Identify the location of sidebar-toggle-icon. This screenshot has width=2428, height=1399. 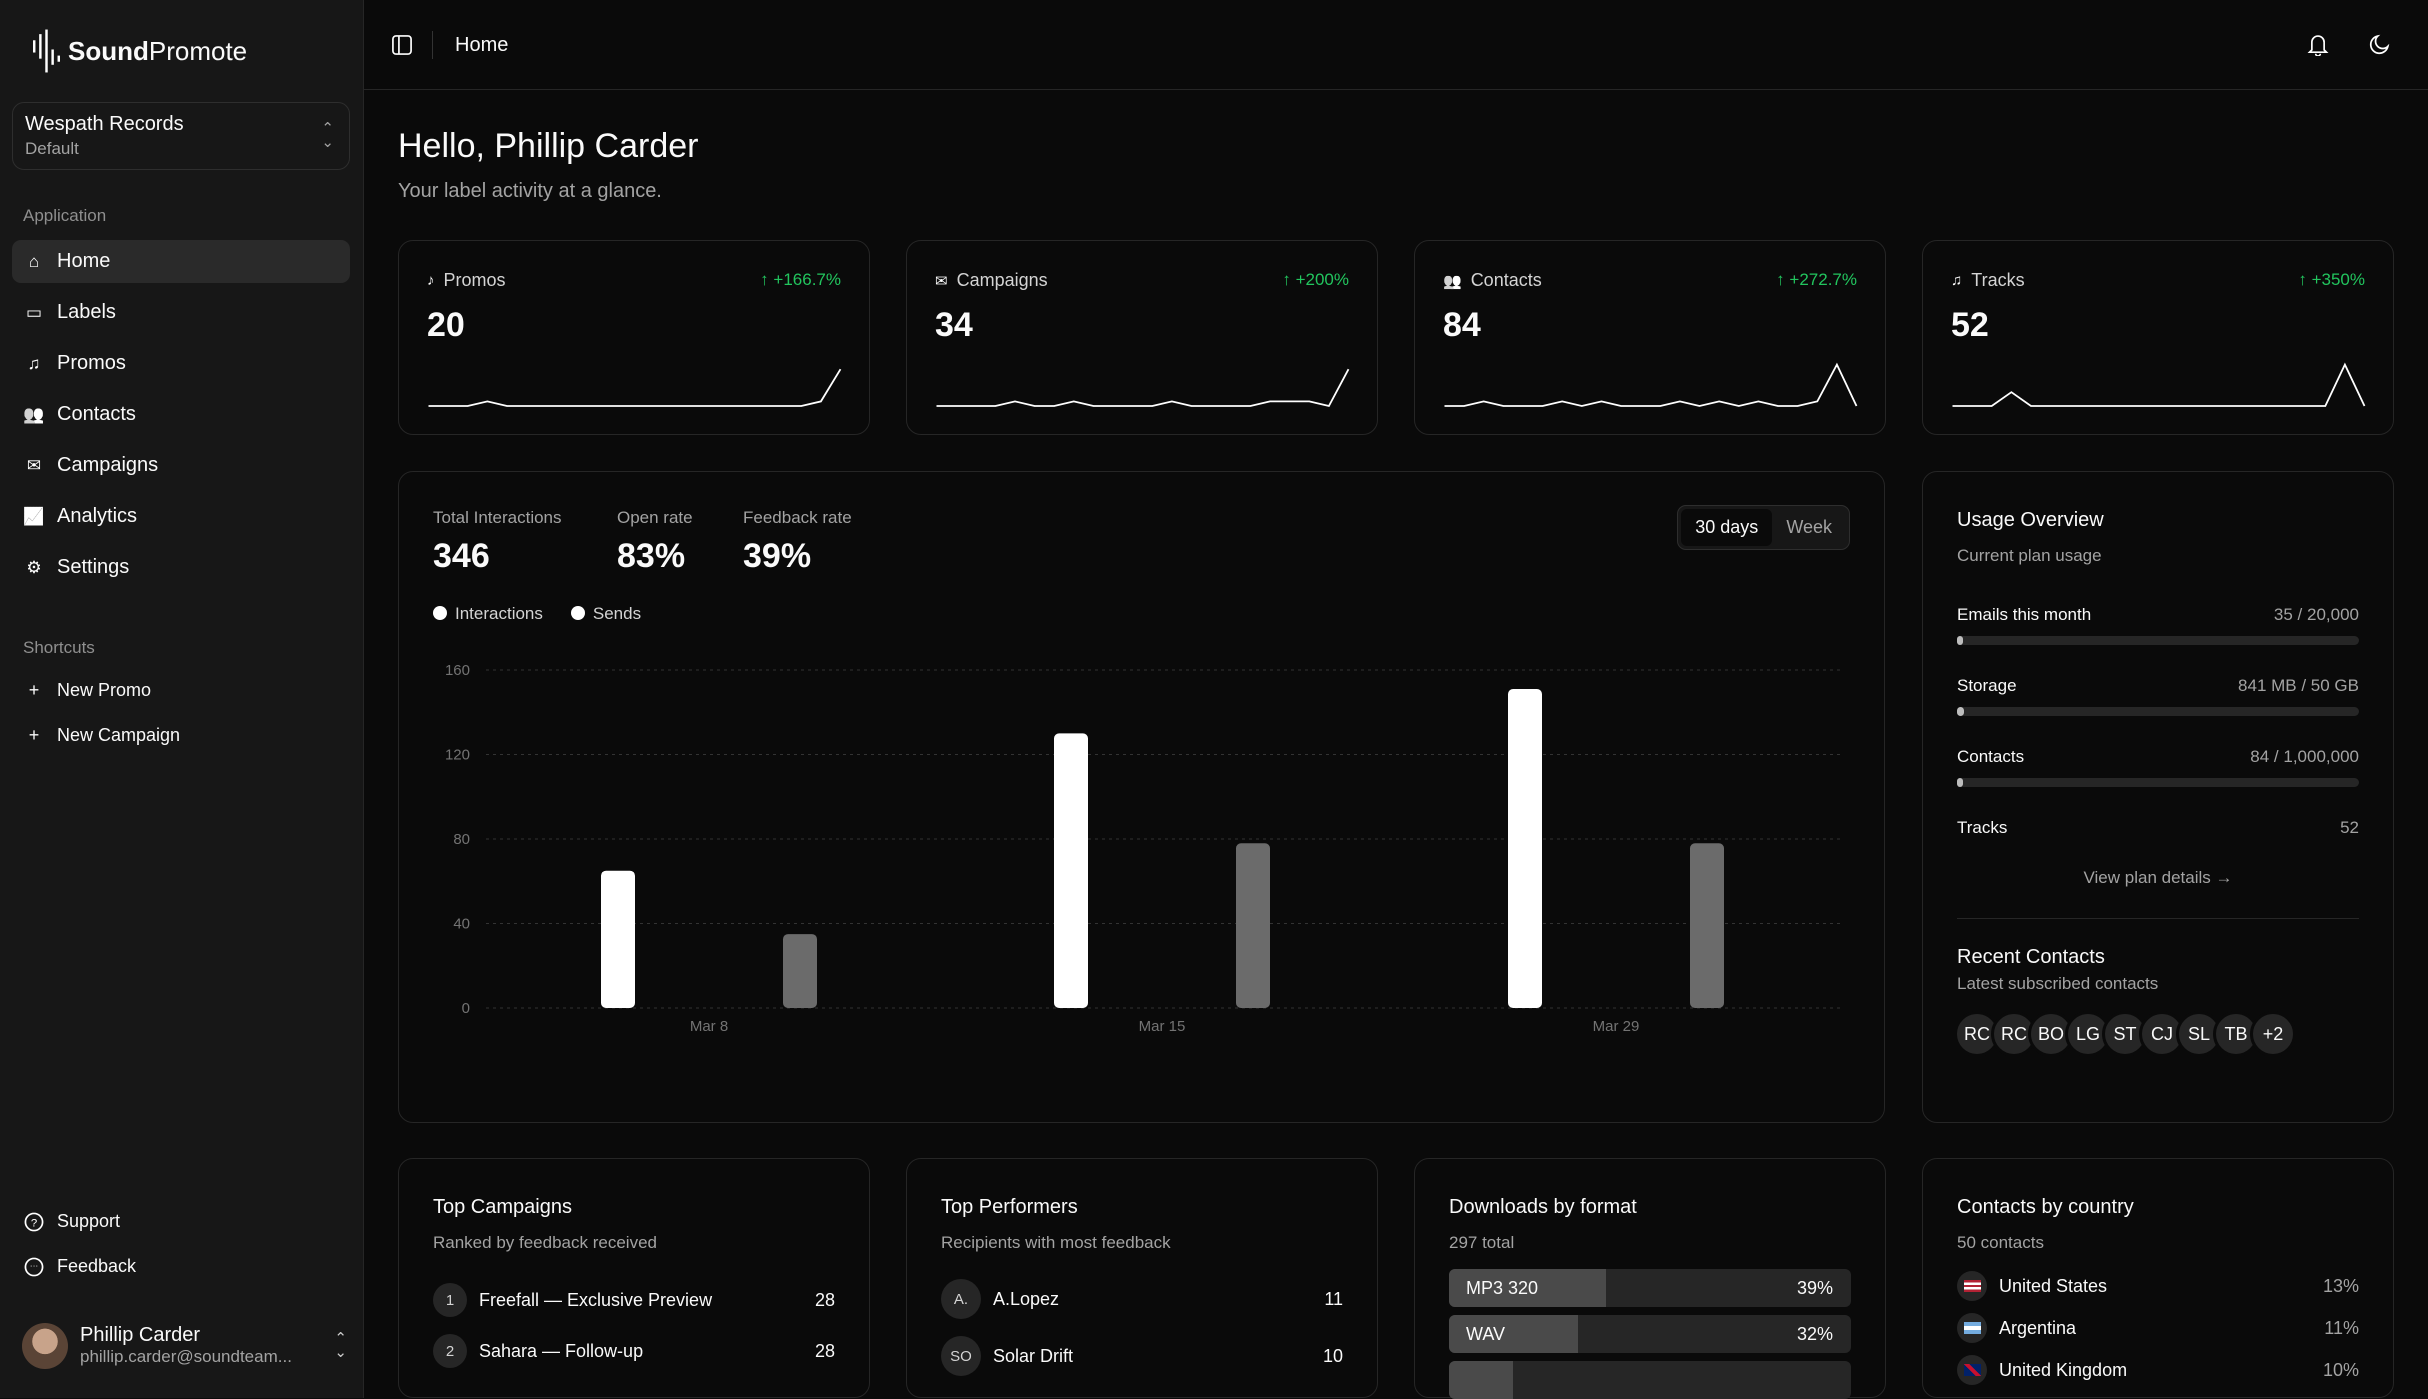
(402, 45).